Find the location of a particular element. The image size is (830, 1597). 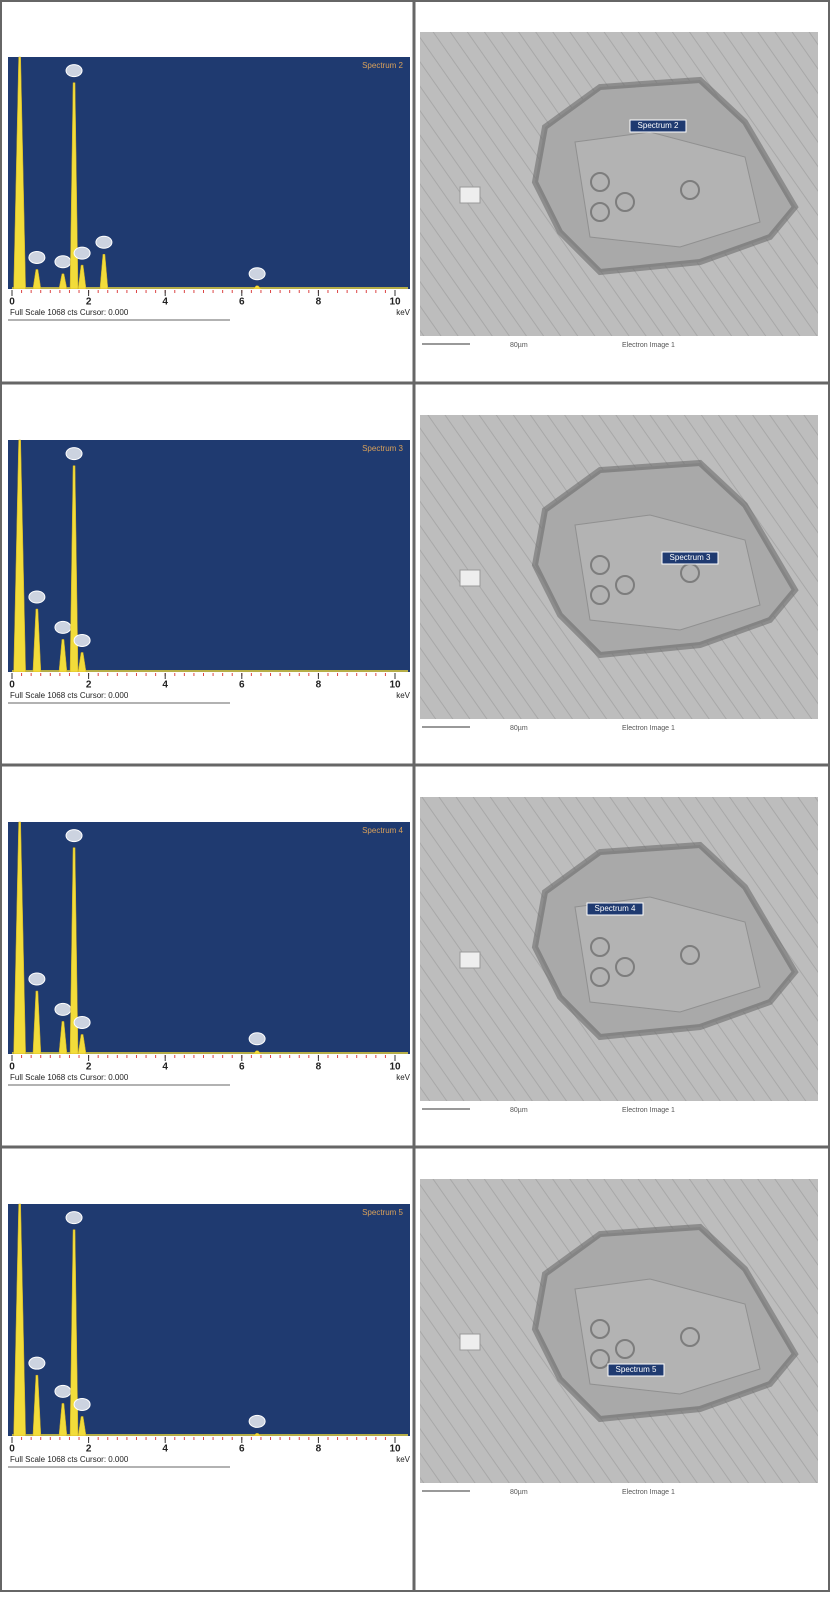

spectrum-title: Spectrum 2 is located at coordinates (382, 65).